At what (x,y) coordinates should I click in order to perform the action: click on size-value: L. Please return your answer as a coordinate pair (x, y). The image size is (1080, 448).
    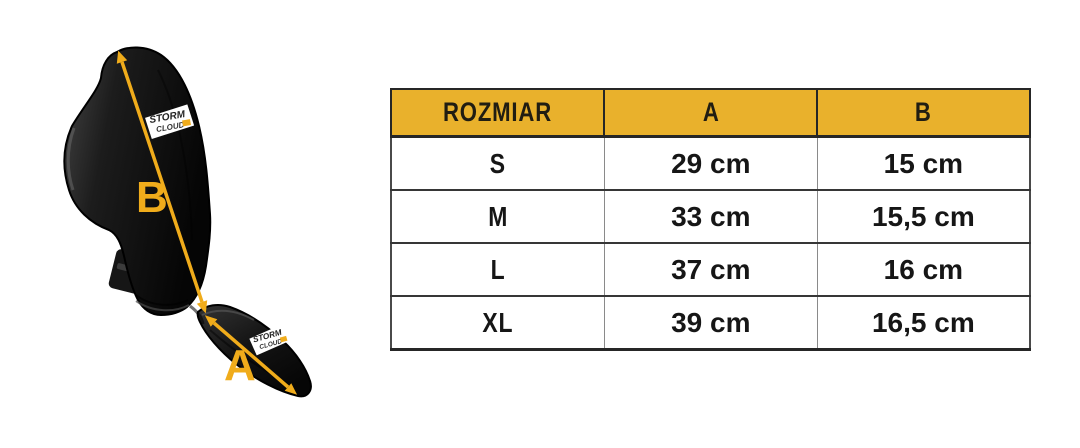
    Looking at the image, I should click on (498, 269).